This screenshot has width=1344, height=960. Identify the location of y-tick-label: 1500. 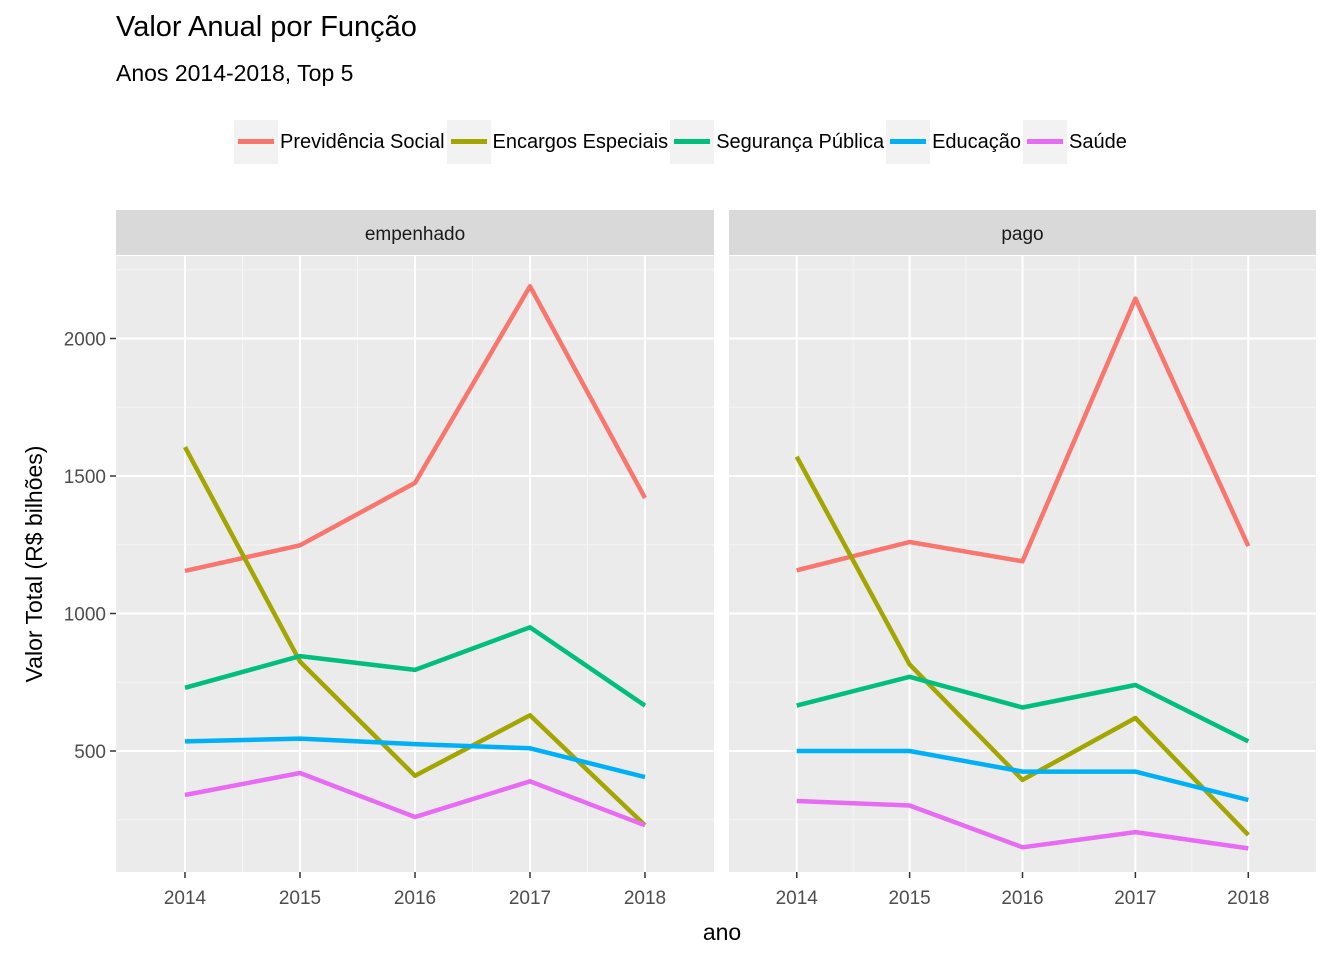
(85, 477).